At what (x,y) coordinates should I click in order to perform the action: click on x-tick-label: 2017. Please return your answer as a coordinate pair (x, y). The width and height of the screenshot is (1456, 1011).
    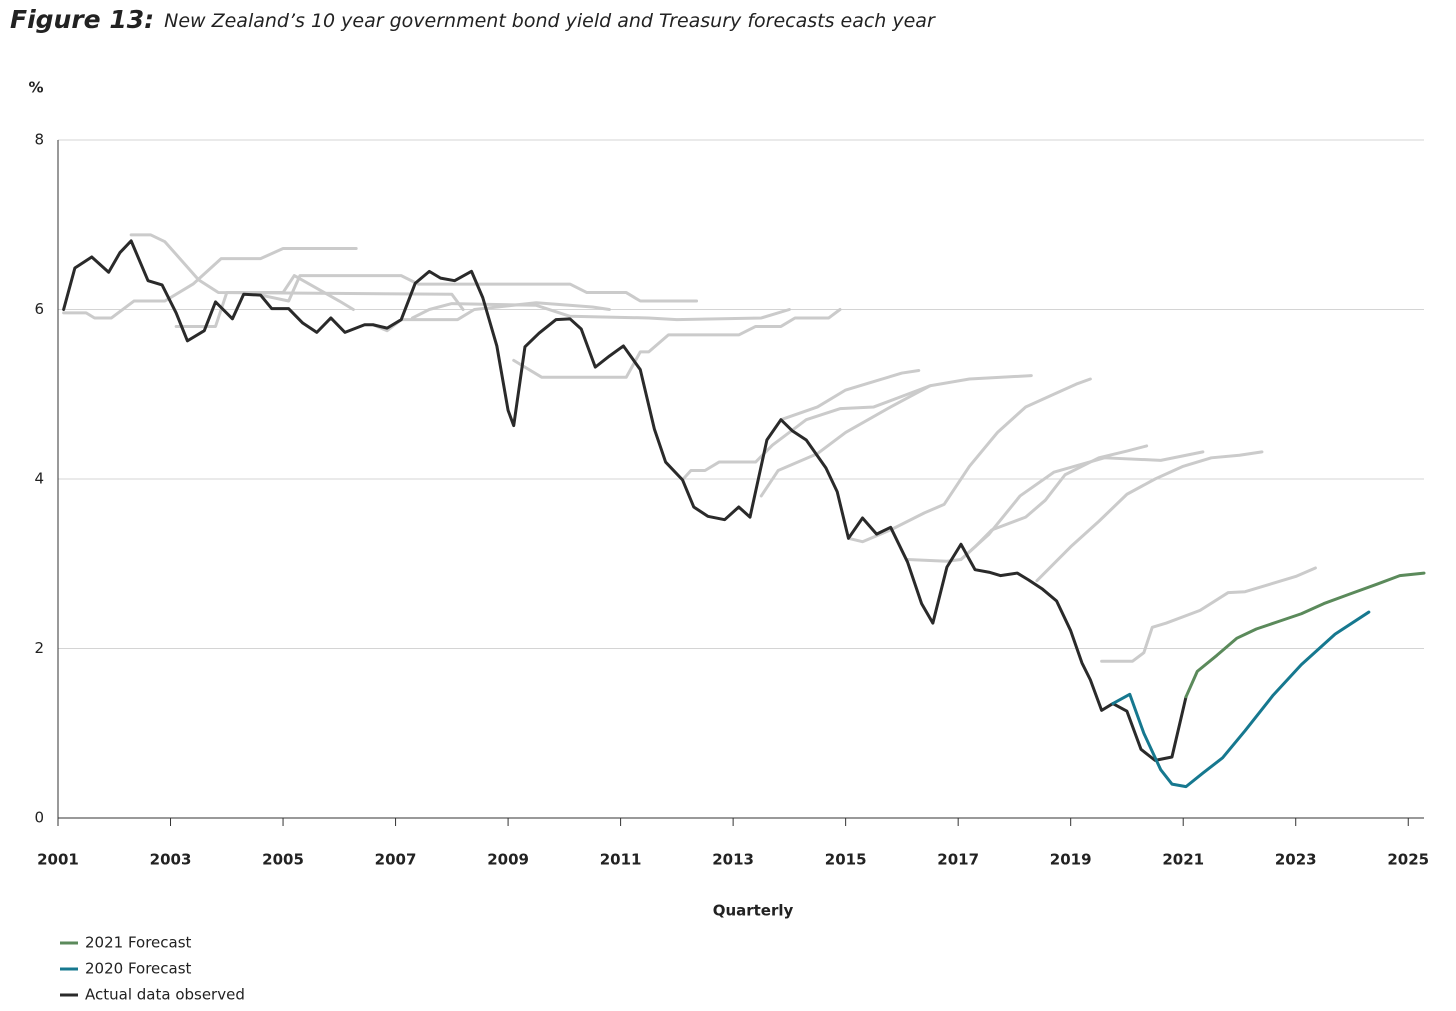
    Looking at the image, I should click on (958, 860).